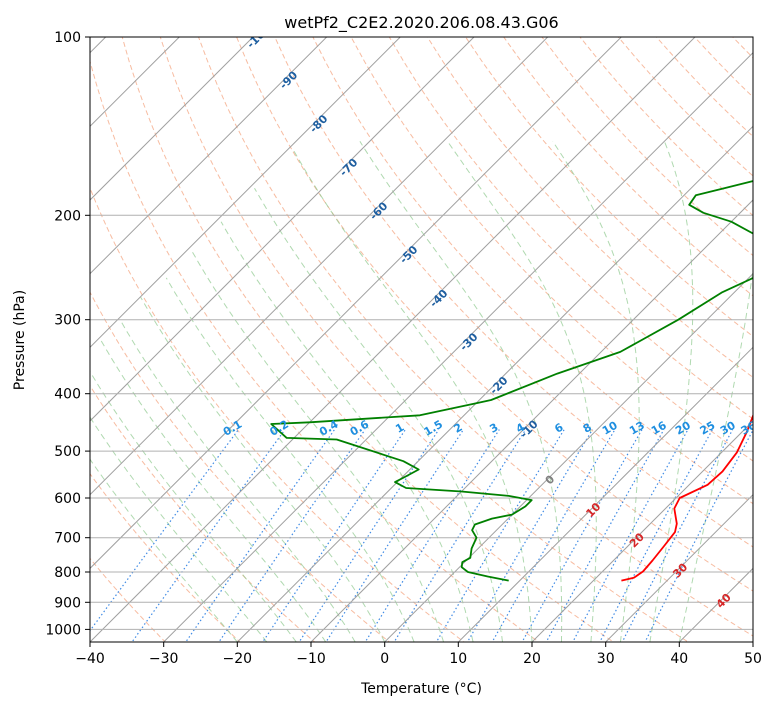 Image resolution: width=775 pixels, height=708 pixels. What do you see at coordinates (238, 659) in the screenshot?
I see `x-tick-label: −20` at bounding box center [238, 659].